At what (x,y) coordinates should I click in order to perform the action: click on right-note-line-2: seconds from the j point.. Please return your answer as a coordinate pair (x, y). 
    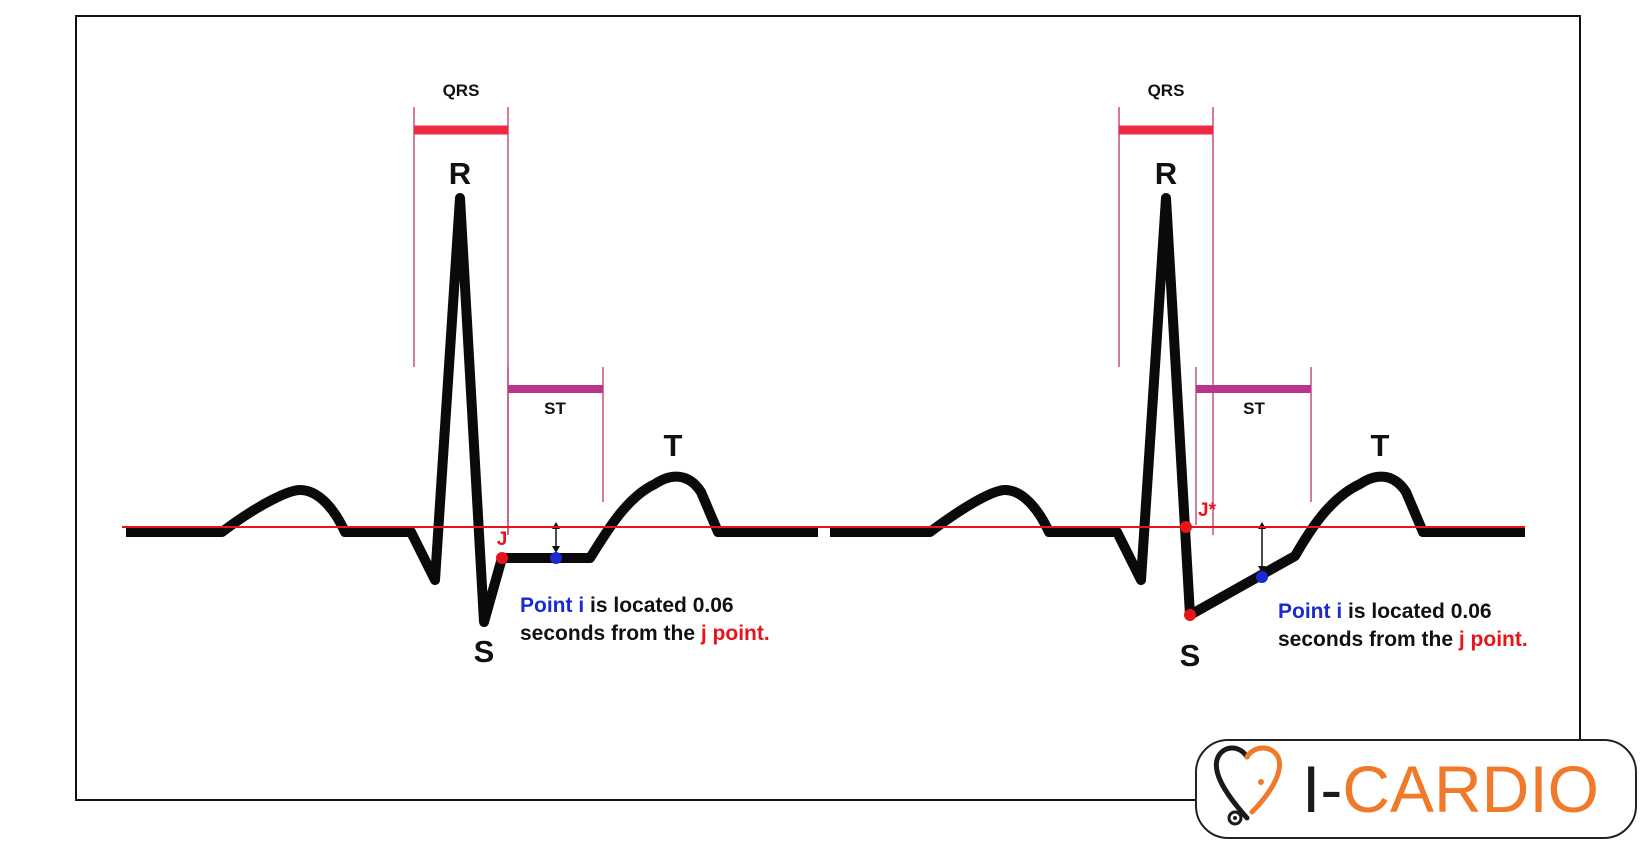
    Looking at the image, I should click on (1403, 639).